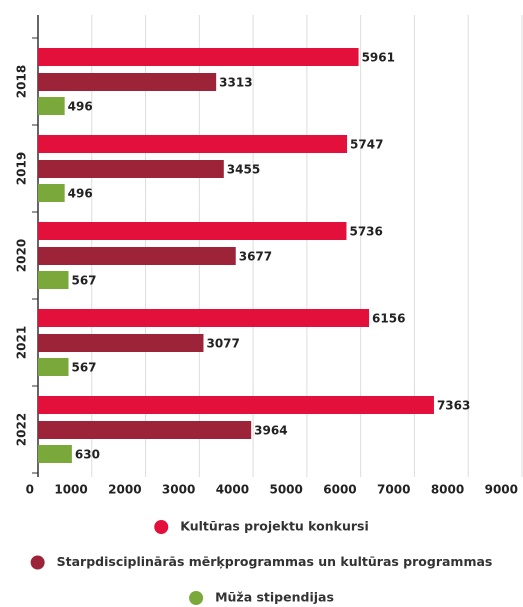 This screenshot has width=523, height=607. Describe the element at coordinates (124, 490) in the screenshot. I see `x-tick-label: 2000` at that location.